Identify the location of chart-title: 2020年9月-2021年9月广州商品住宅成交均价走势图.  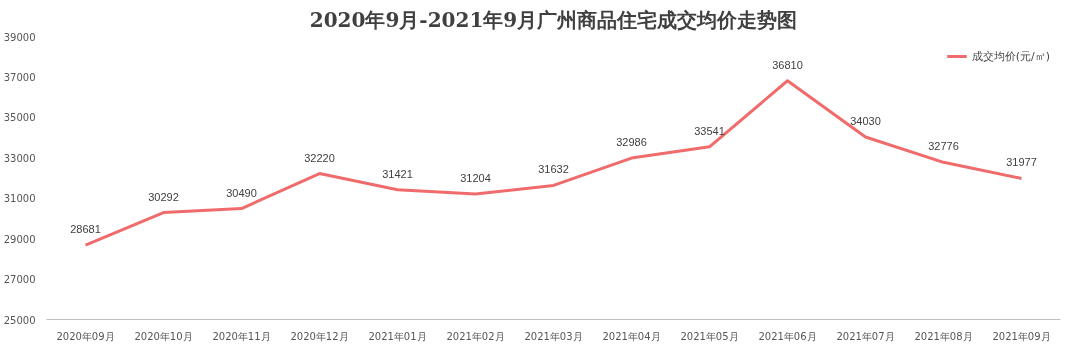
(553, 19).